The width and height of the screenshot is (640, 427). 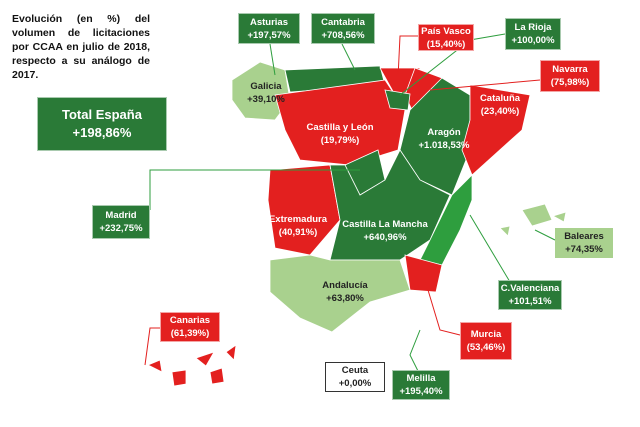 What do you see at coordinates (190, 320) in the screenshot?
I see `region-name: Canarias` at bounding box center [190, 320].